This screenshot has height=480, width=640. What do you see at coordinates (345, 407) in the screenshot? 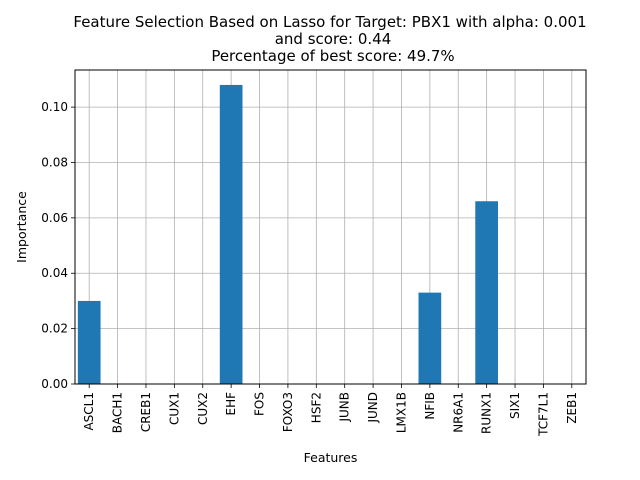
I see `x-tick-label: JUNB` at bounding box center [345, 407].